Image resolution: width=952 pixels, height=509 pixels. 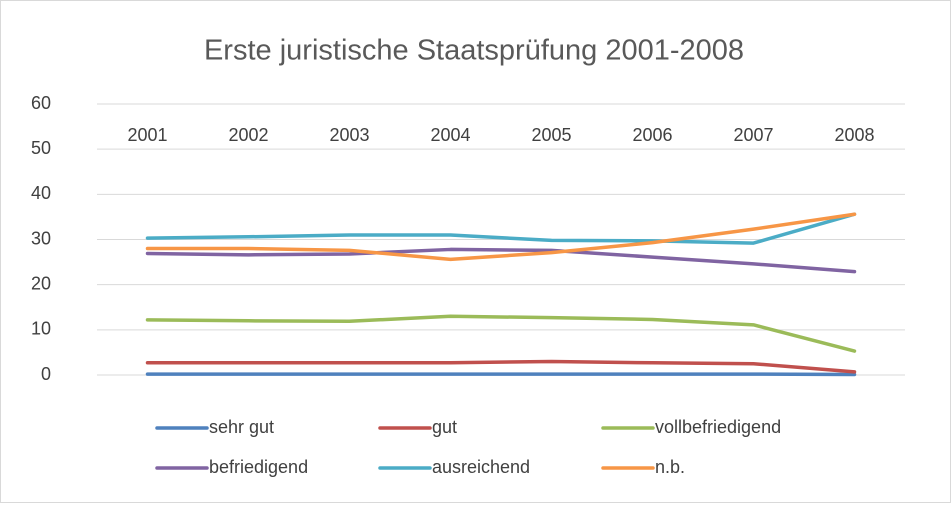 I want to click on x-tick-label: 2005, so click(x=551, y=135).